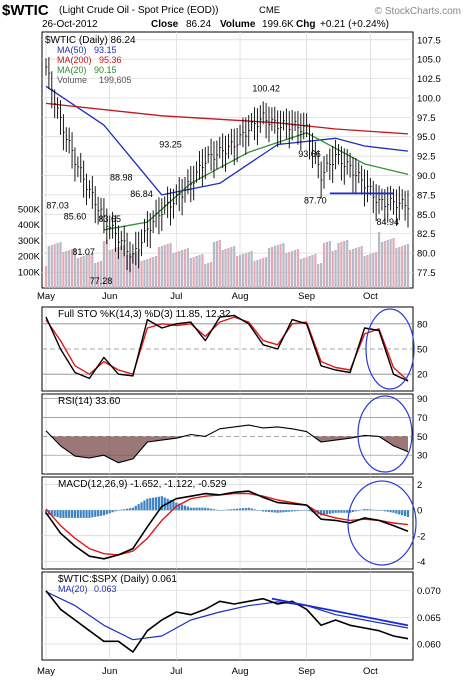 The image size is (464, 685). Describe the element at coordinates (25, 10) in the screenshot. I see `symbol: $WTIC` at that location.